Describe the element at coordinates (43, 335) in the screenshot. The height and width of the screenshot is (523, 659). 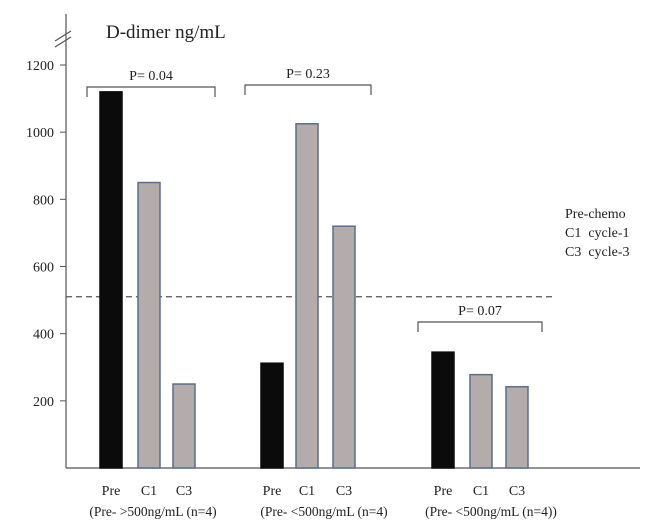
I see `y-tick-label: 400` at that location.